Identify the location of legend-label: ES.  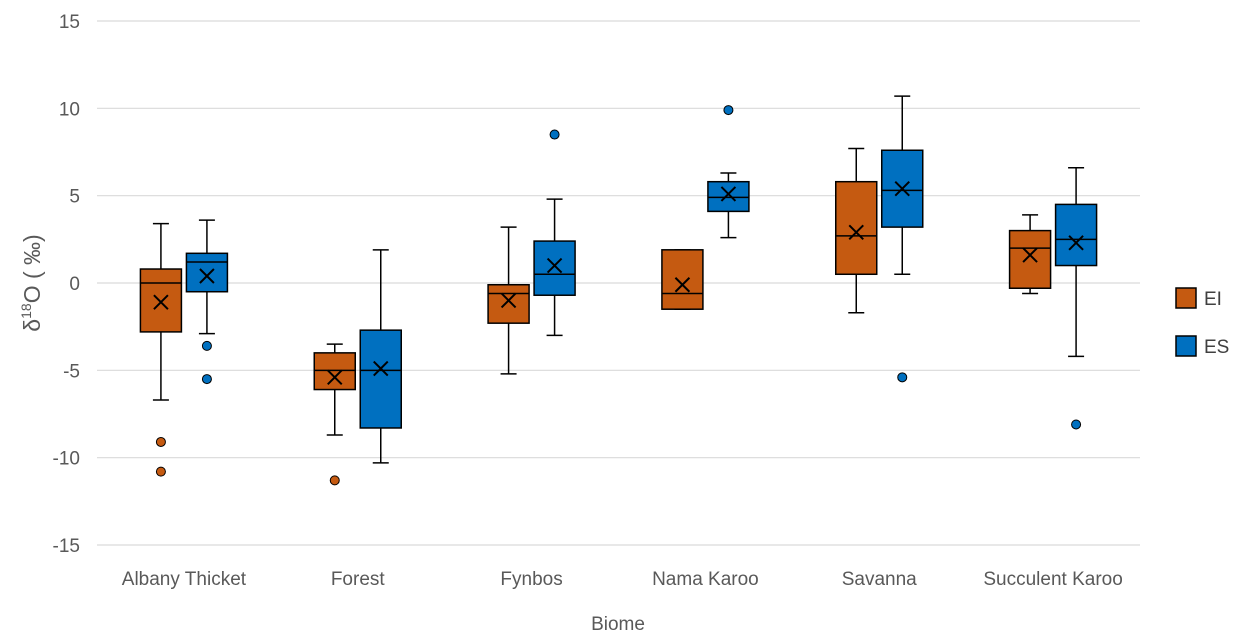
(1216, 347).